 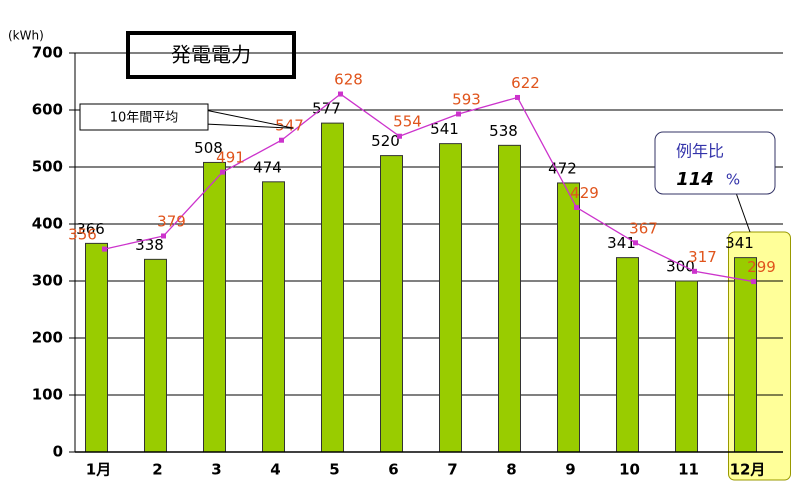 I want to click on line-value-label: 547, so click(x=289, y=126).